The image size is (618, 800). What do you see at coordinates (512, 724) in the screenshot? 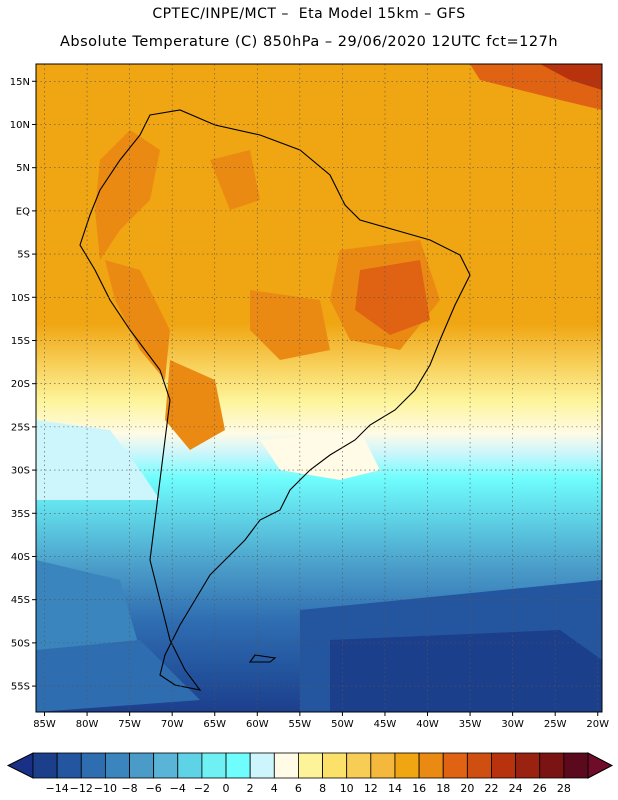
I see `lon-label: 30W` at bounding box center [512, 724].